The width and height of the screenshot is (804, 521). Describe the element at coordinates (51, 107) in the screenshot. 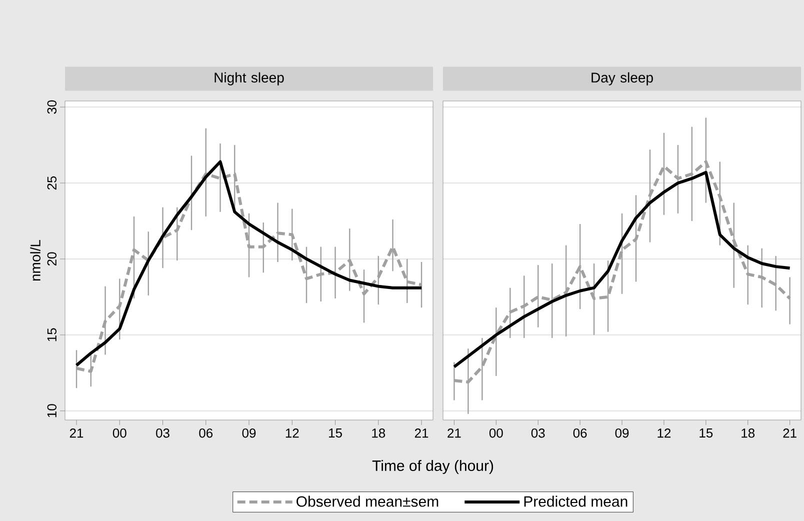

I see `y-tick-label: 30` at that location.